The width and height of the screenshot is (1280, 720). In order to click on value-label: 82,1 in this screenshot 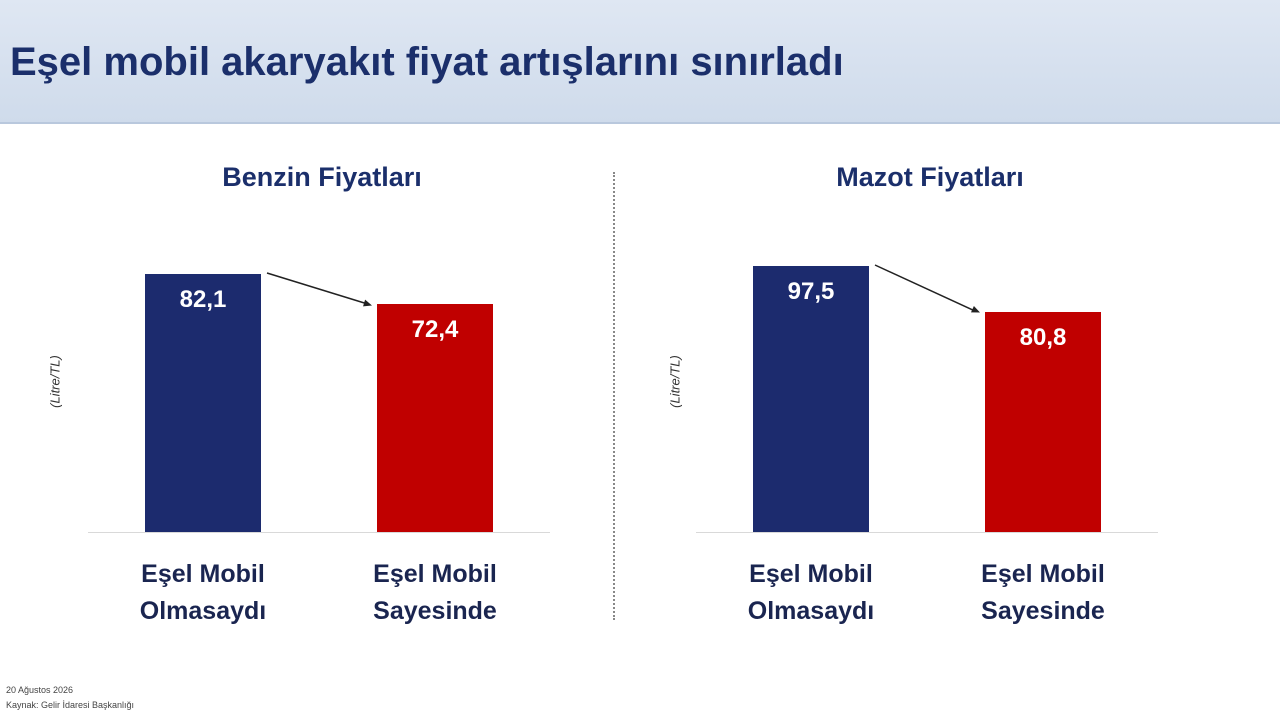, I will do `click(203, 299)`.